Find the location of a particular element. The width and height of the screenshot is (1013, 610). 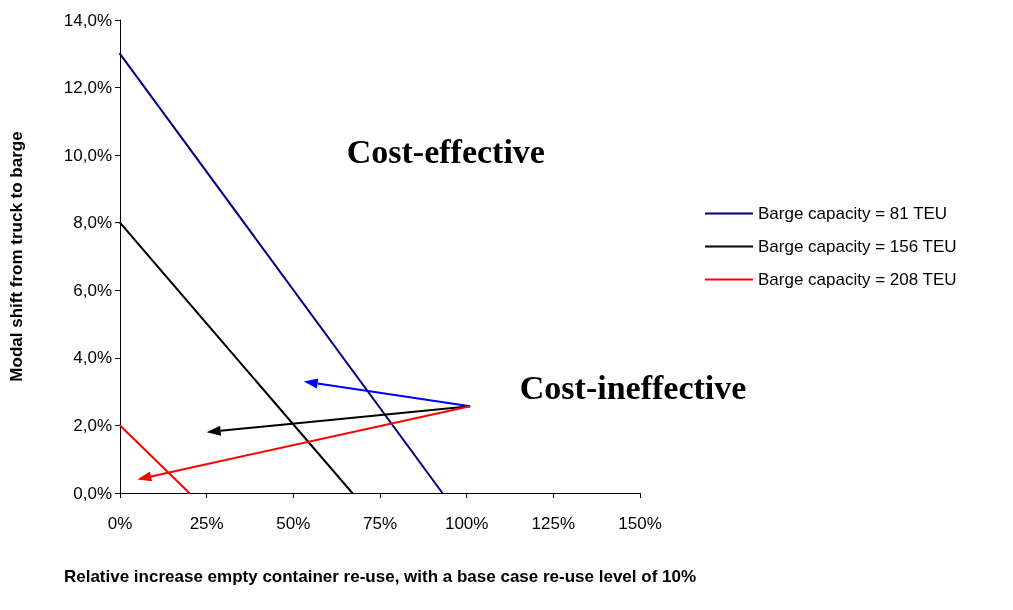

y-axis-title: Modal shift from truck to barge is located at coordinates (16, 256).